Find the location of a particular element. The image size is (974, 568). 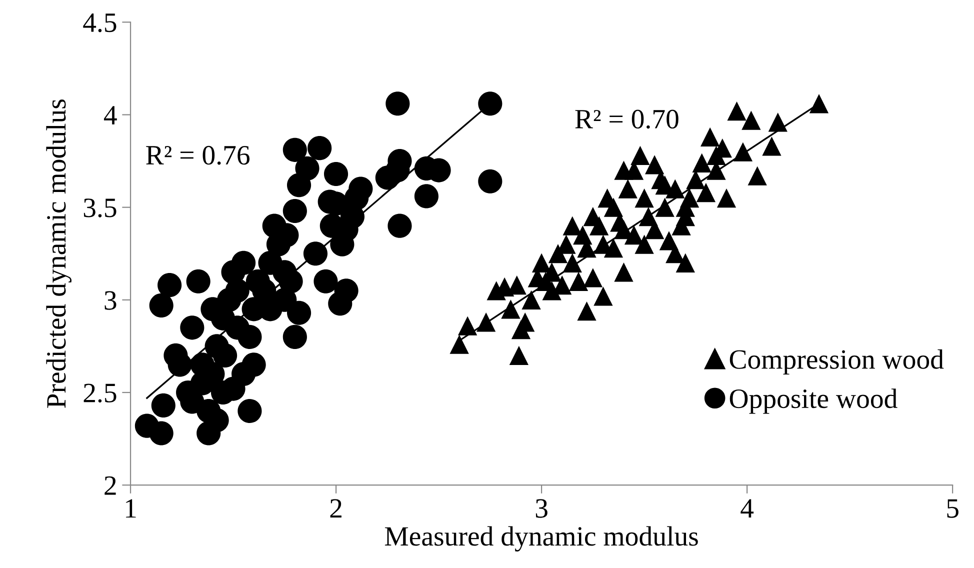

y-axis-title: Predicted dynamic modulus is located at coordinates (59, 254).